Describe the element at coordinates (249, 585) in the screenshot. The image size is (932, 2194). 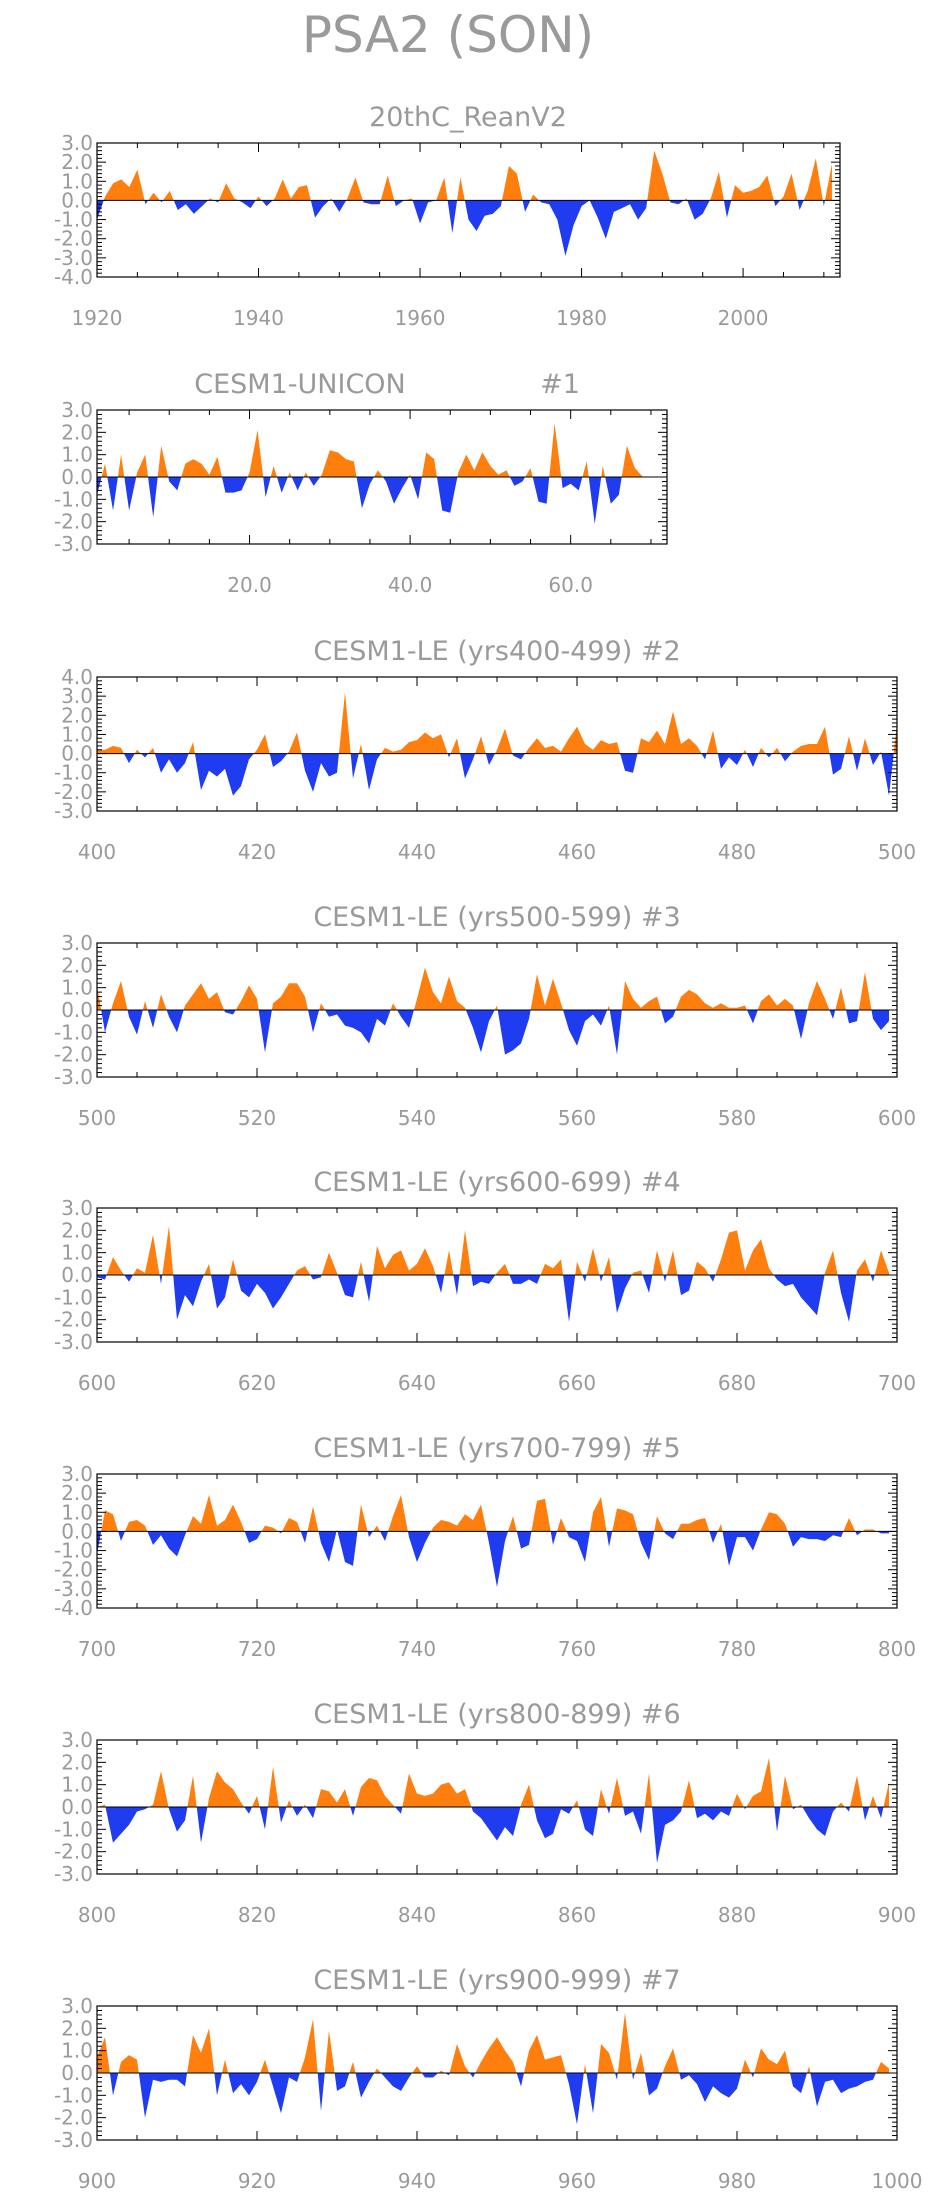
I see `x-tick-label: 20.0` at that location.